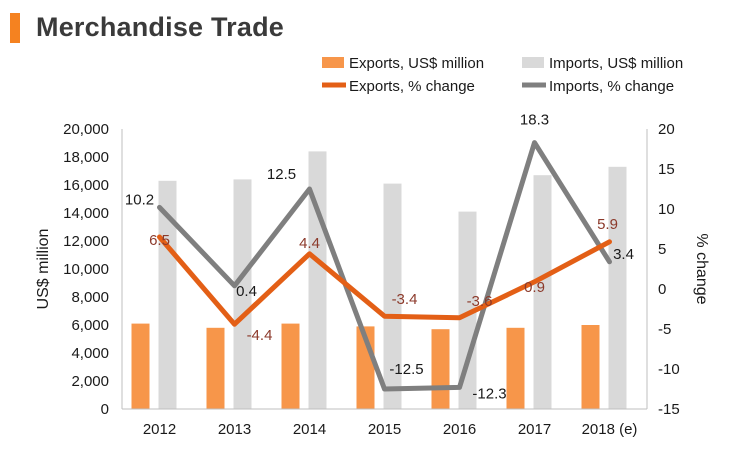 The width and height of the screenshot is (737, 453). What do you see at coordinates (160, 27) in the screenshot?
I see `page-title: Merchandise Trade` at bounding box center [160, 27].